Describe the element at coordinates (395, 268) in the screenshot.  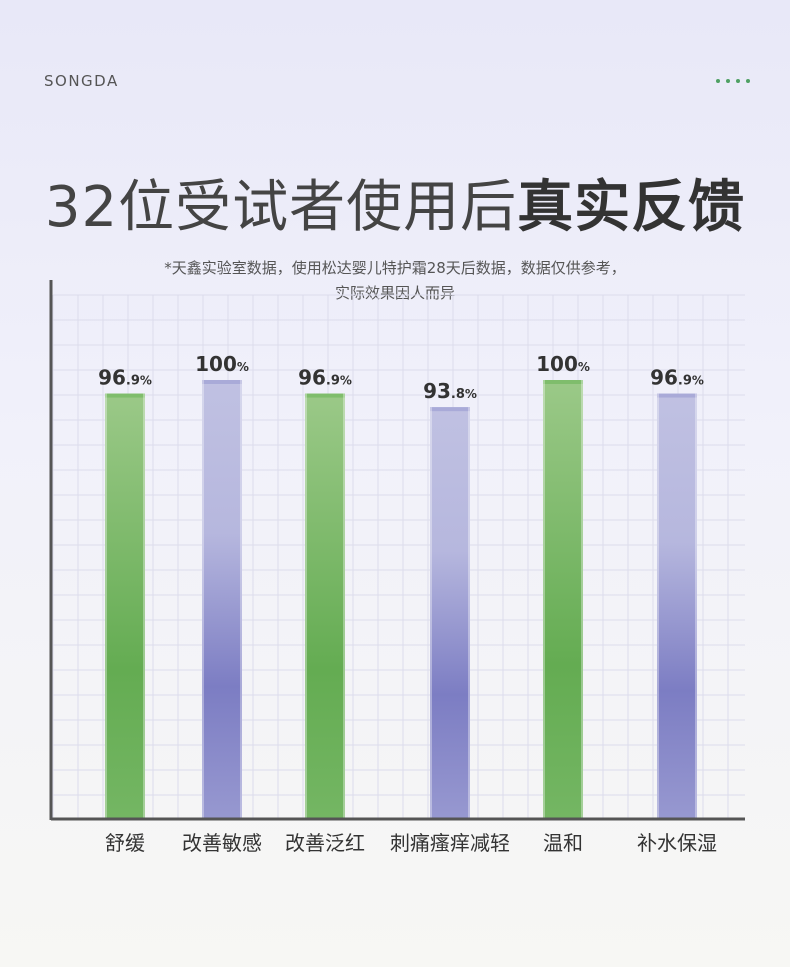
I see `note-line-1: *天鑫实验室数据，使用松达婴儿特护霜28天后数据，数据仅供参考，` at that location.